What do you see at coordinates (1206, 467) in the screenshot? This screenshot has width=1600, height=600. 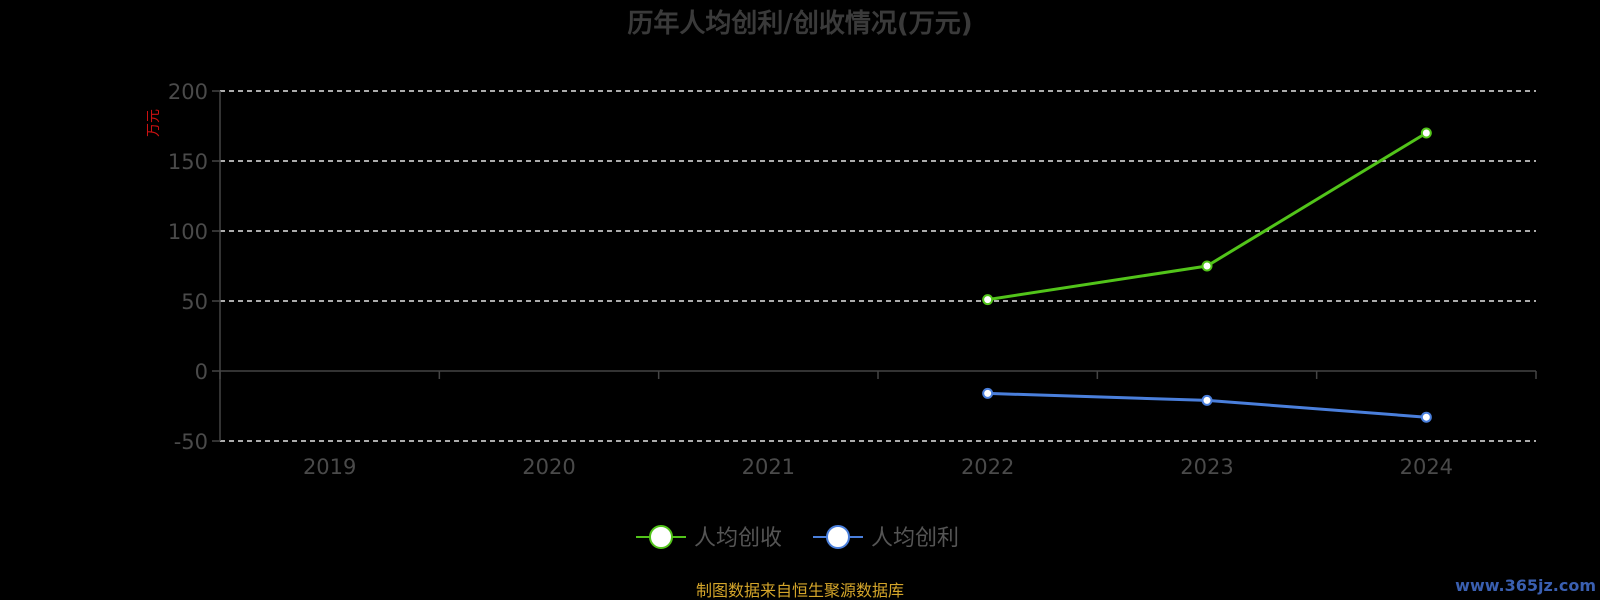 I see `x-tick-label: 2023` at bounding box center [1206, 467].